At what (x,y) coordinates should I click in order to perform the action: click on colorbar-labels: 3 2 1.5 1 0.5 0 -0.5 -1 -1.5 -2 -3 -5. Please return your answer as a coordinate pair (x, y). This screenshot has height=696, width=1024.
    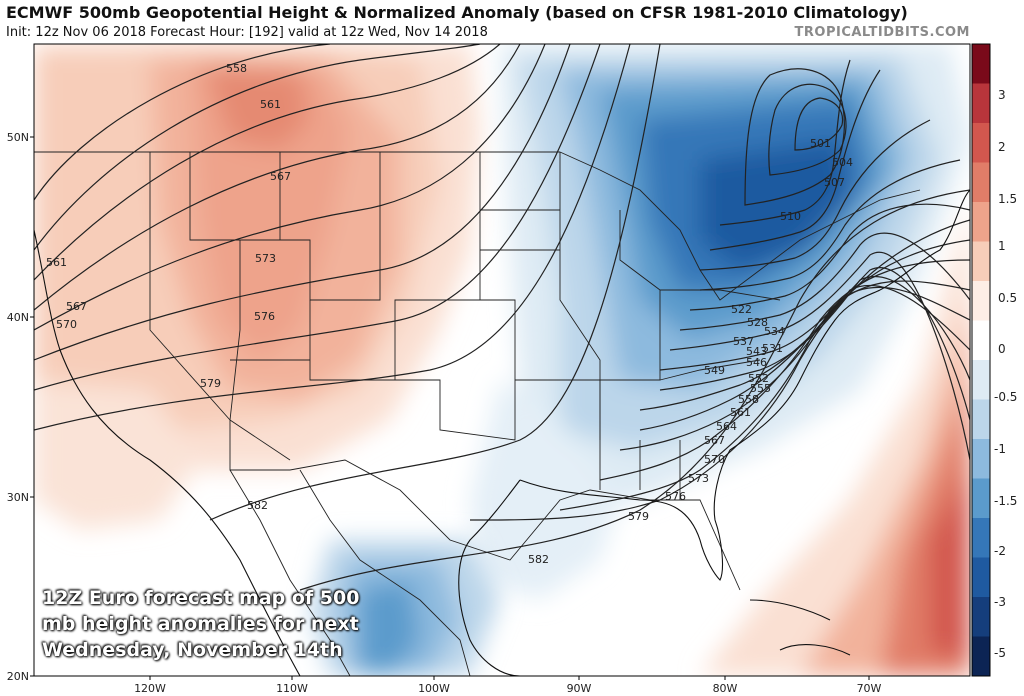
    Looking at the image, I should click on (1005, 374).